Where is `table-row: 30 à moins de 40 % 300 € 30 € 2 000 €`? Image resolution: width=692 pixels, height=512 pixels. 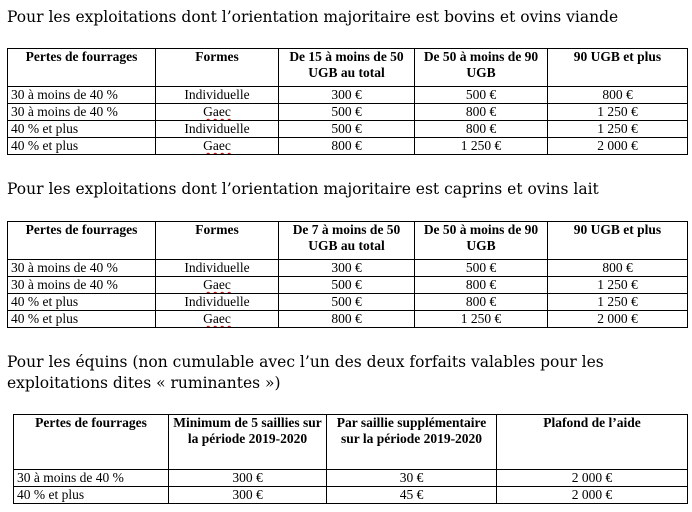
table-row: 30 à moins de 40 % 300 € 30 € 2 000 € is located at coordinates (350, 478).